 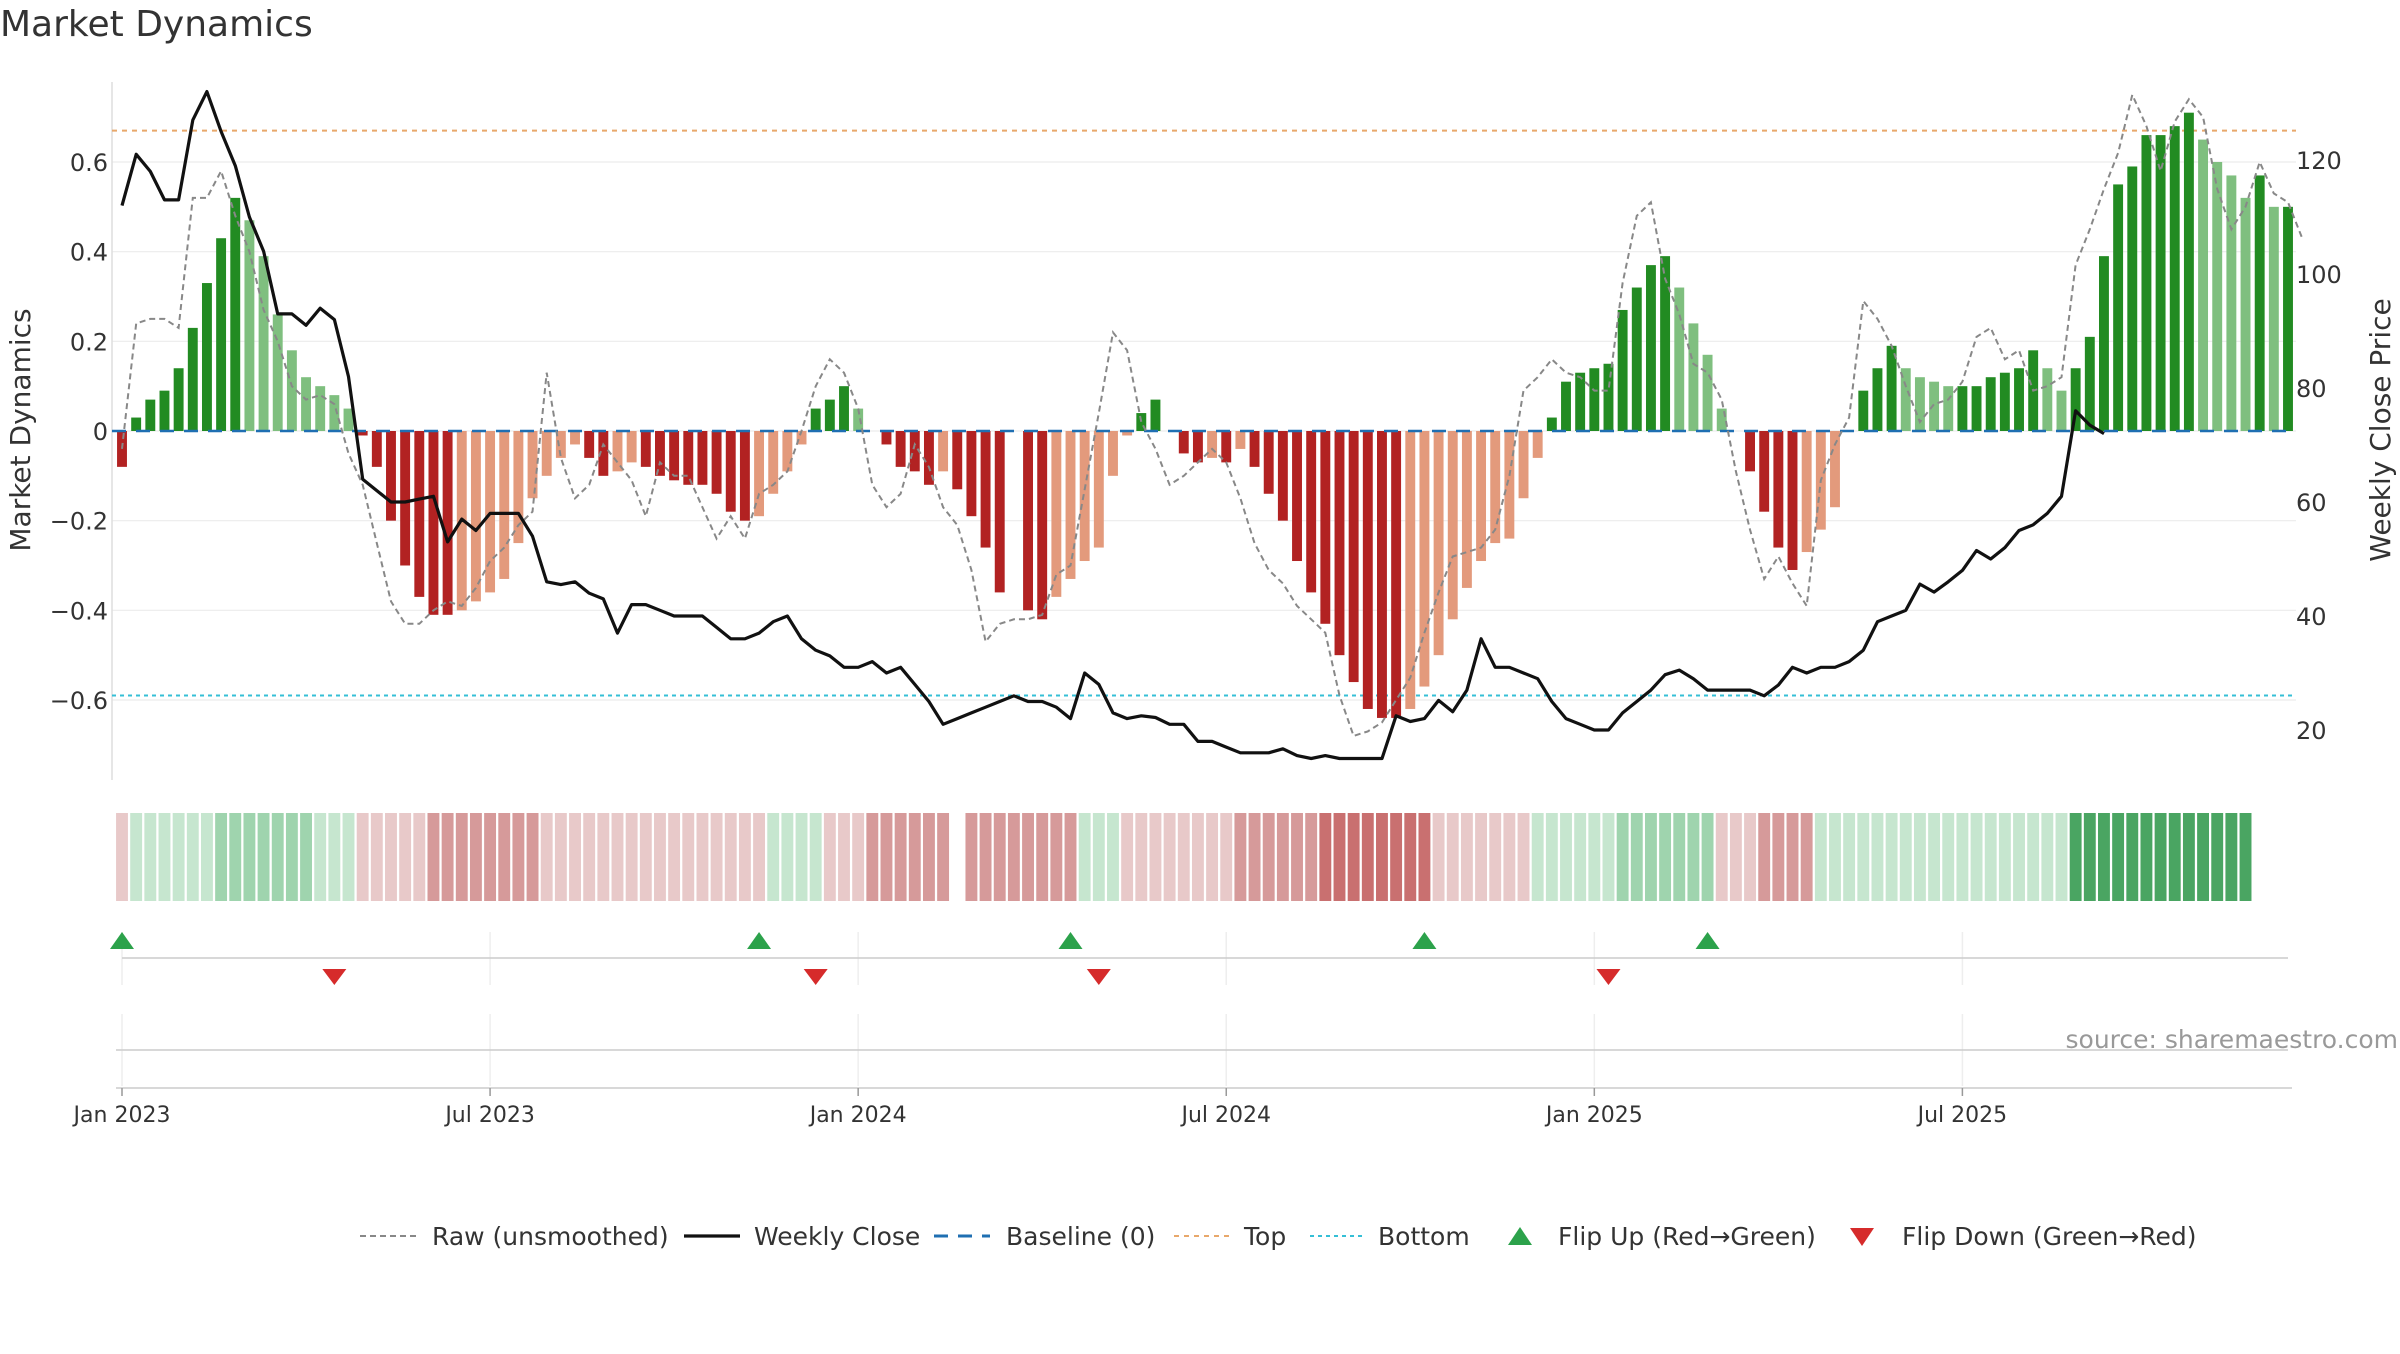 What do you see at coordinates (2311, 731) in the screenshot?
I see `y-tick-right: 20` at bounding box center [2311, 731].